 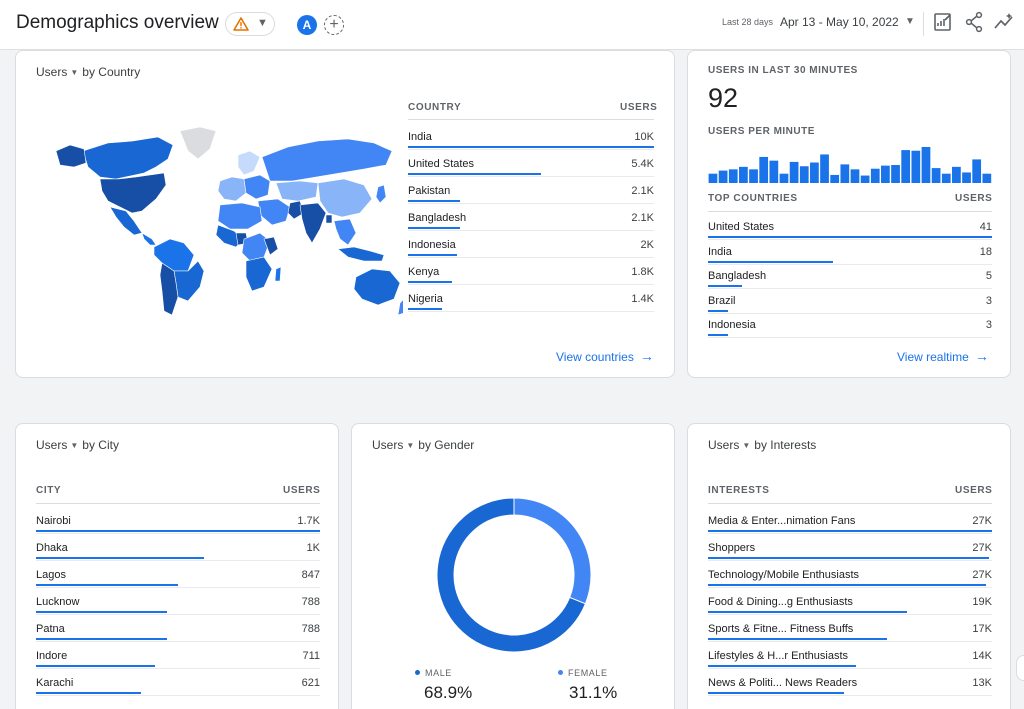 What do you see at coordinates (531, 244) in the screenshot?
I see `table-row: Indonesia 2K` at bounding box center [531, 244].